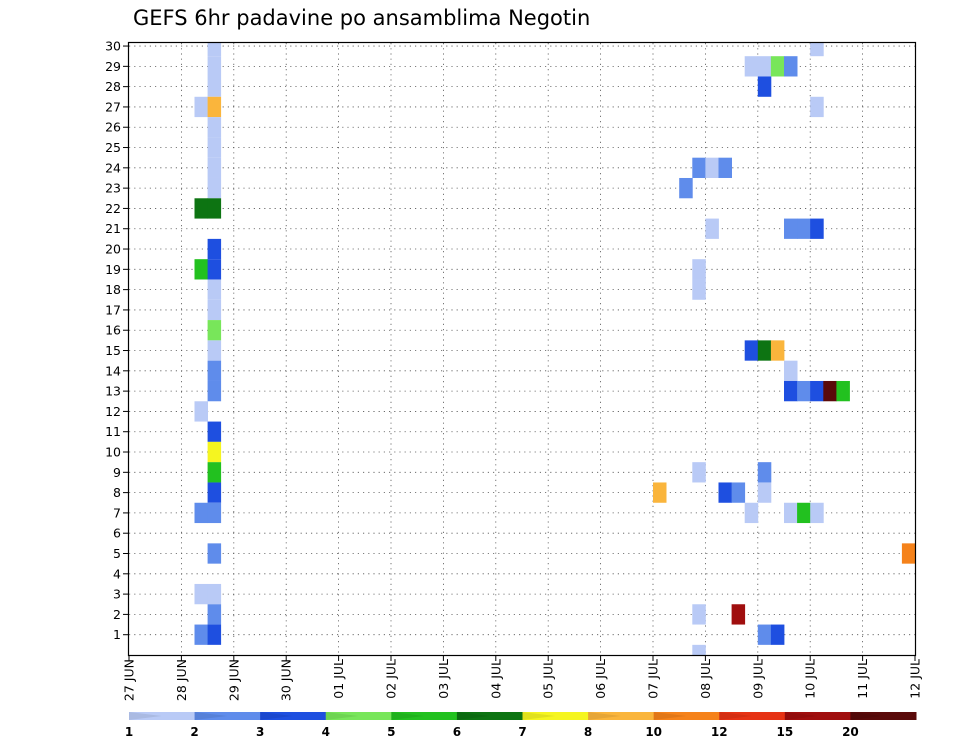 The height and width of the screenshot is (742, 960). Describe the element at coordinates (113, 127) in the screenshot. I see `y-tick-label: 26` at that location.